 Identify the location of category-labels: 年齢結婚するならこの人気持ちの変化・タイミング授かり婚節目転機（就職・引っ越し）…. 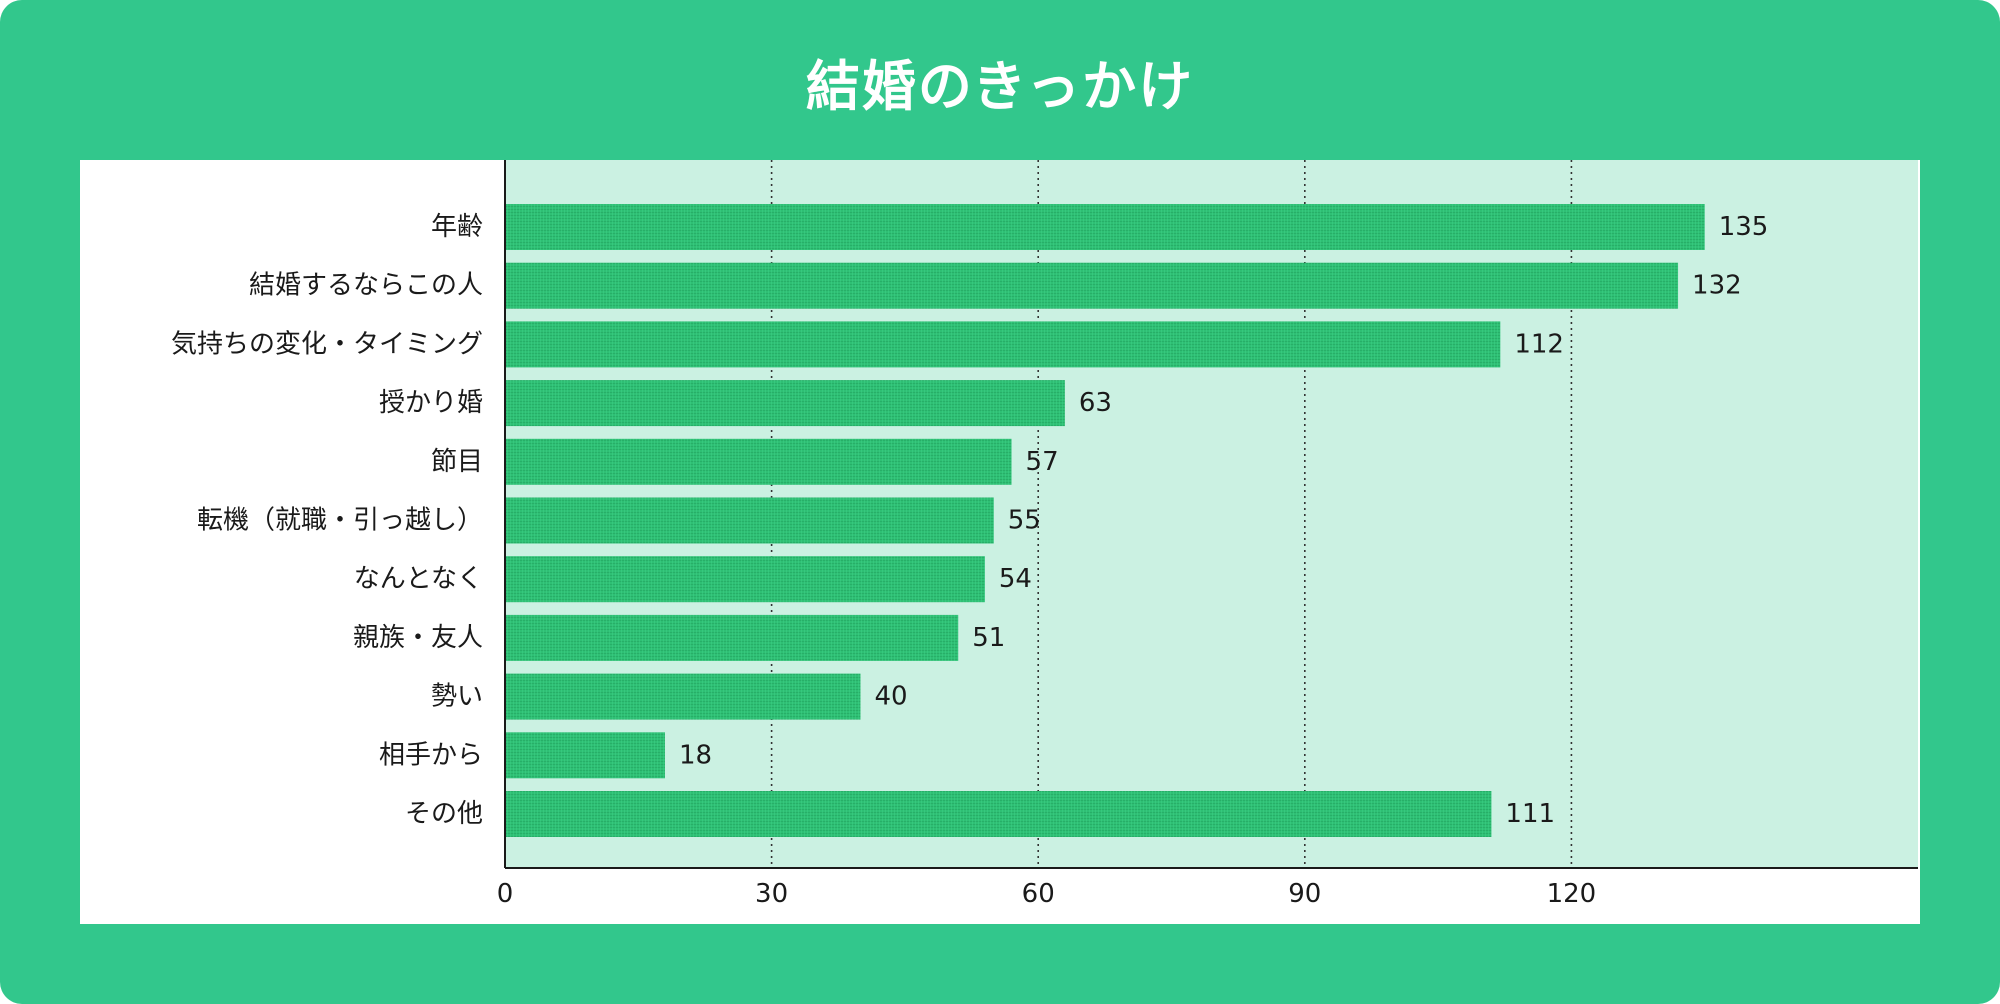
(327, 520).